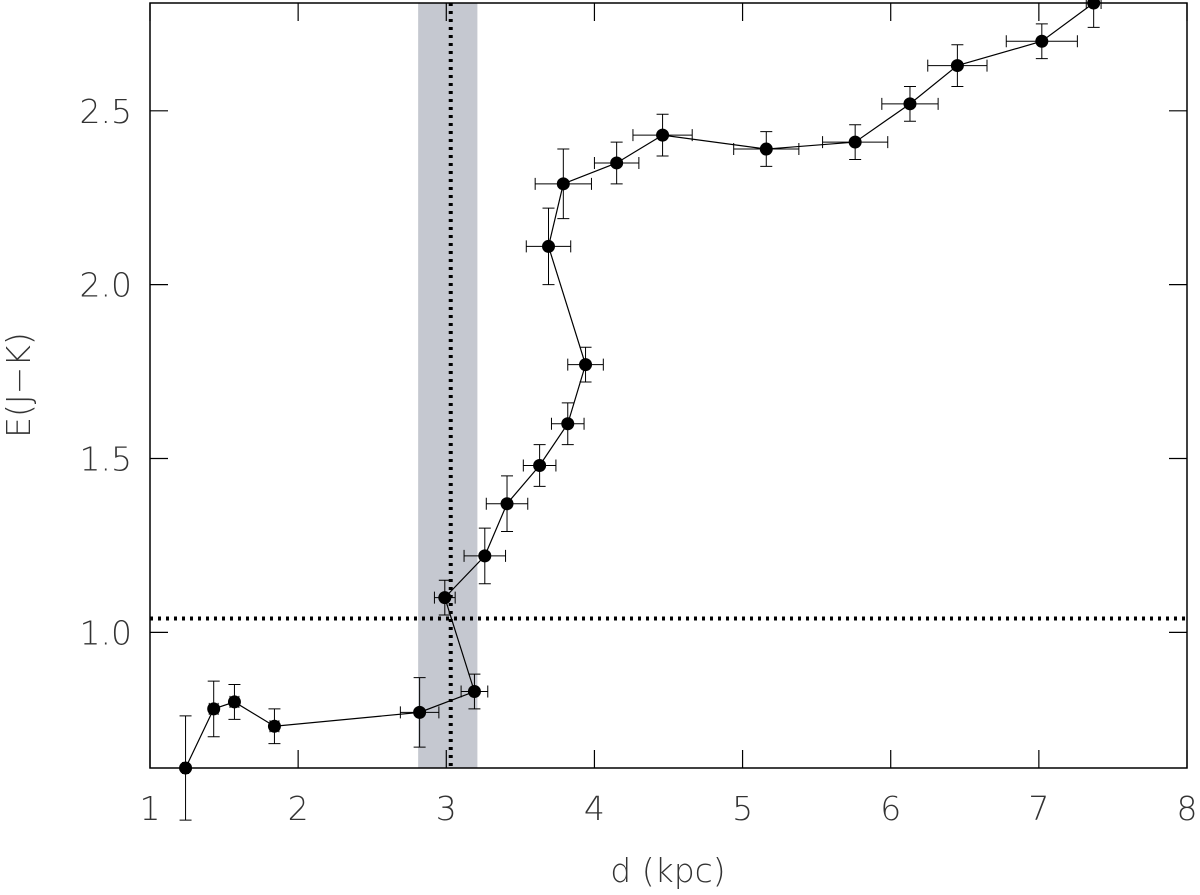 The width and height of the screenshot is (1200, 895). What do you see at coordinates (19, 385) in the screenshot?
I see `y-axis-label: E(J−K)` at bounding box center [19, 385].